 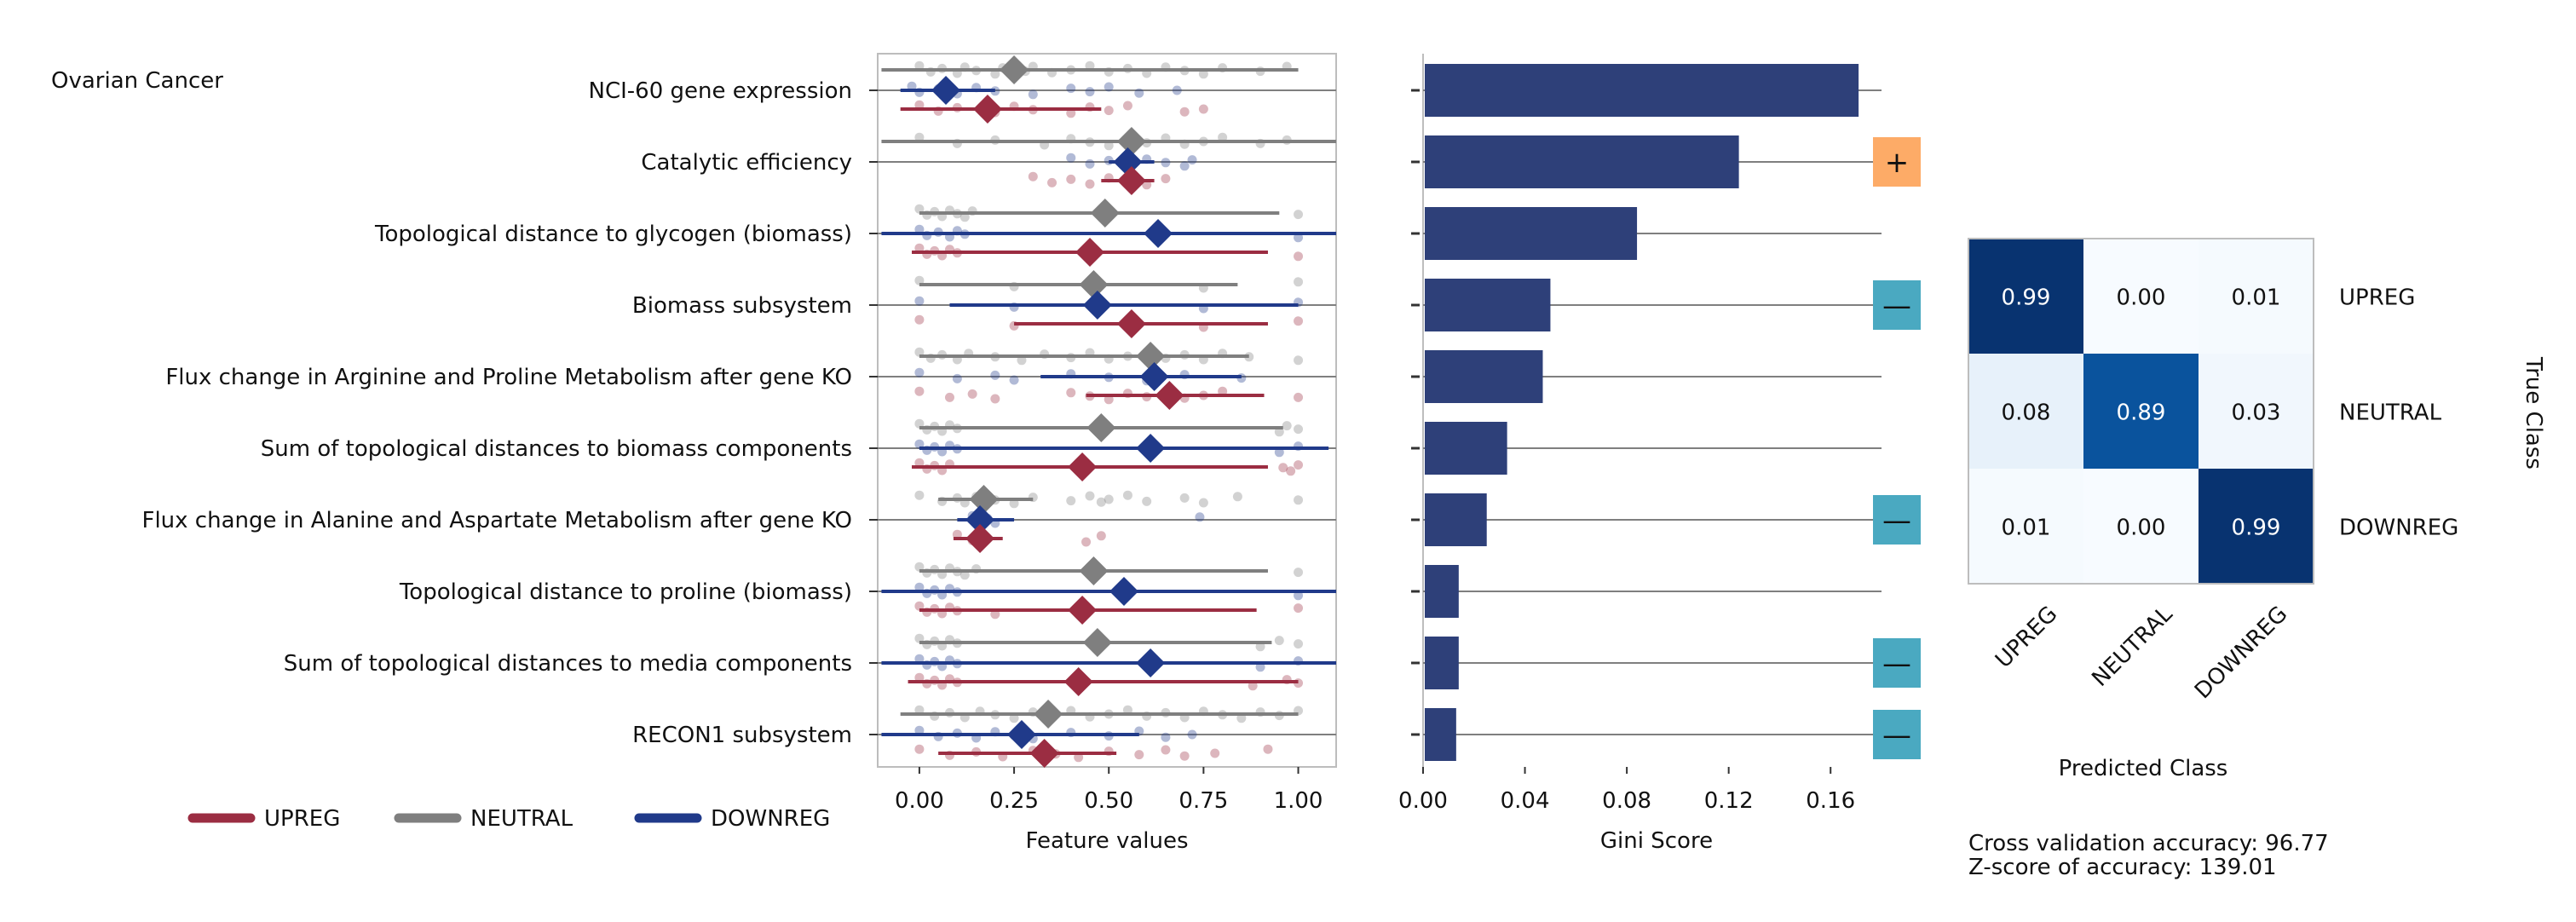 I want to click on minus-marker-symbol: —, so click(x=1896, y=306).